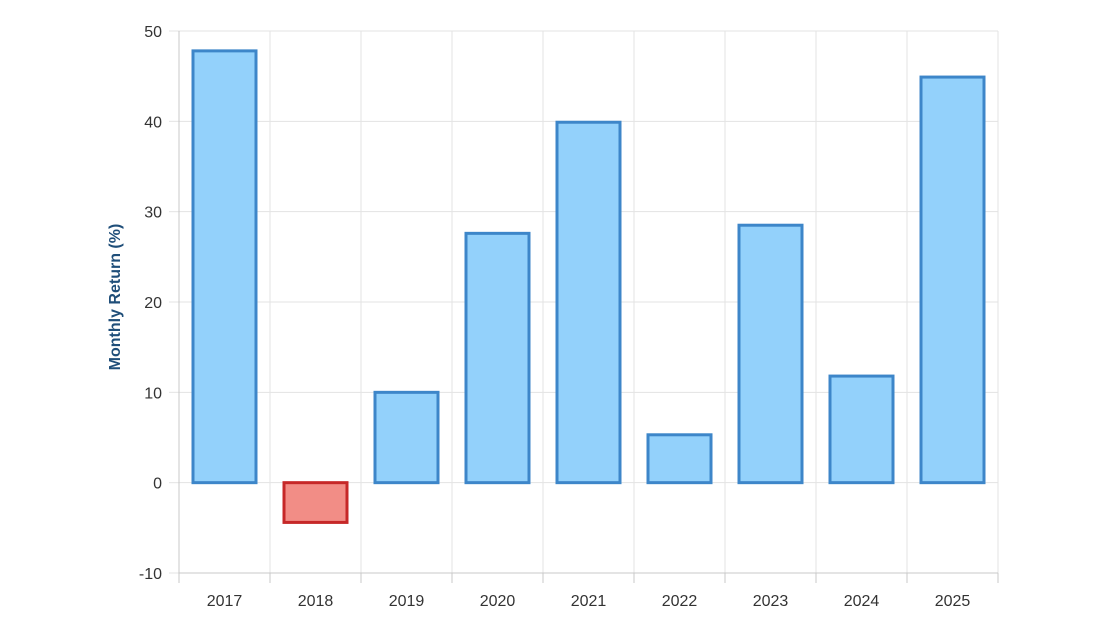 Image resolution: width=1113 pixels, height=637 pixels. Describe the element at coordinates (315, 502) in the screenshot. I see `bar-2018` at that location.